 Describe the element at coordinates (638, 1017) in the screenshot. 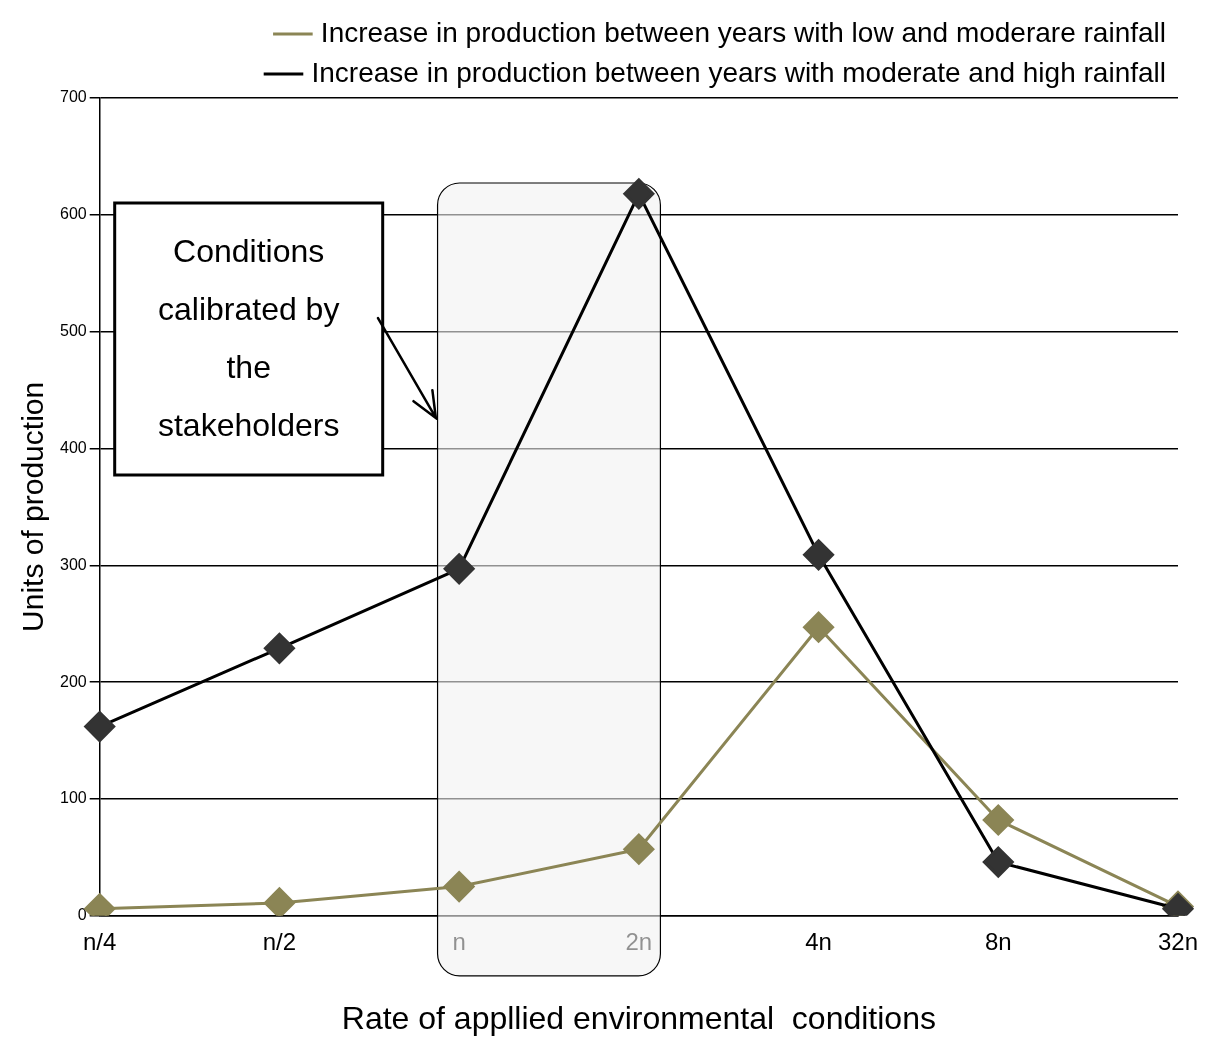

I see `x-axis-title: Rate of appllied environmental conditions` at that location.